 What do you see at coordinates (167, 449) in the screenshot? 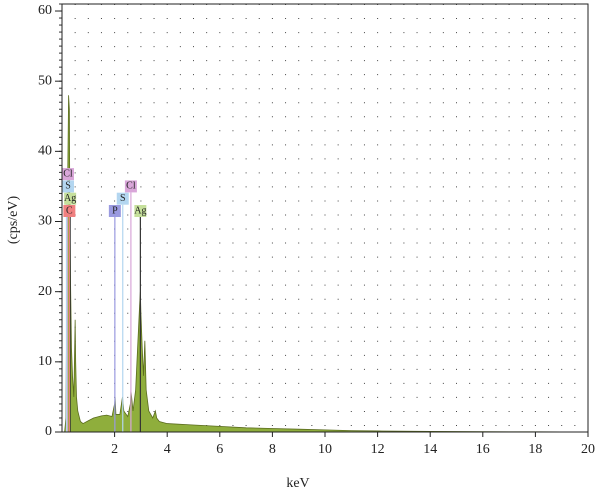
I see `x-tick-label: 4` at bounding box center [167, 449].